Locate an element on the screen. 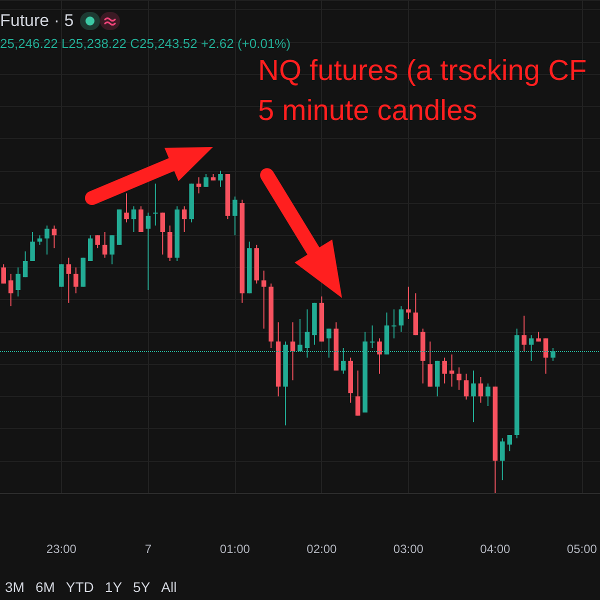  x-tick-label: 01:00 is located at coordinates (235, 549).